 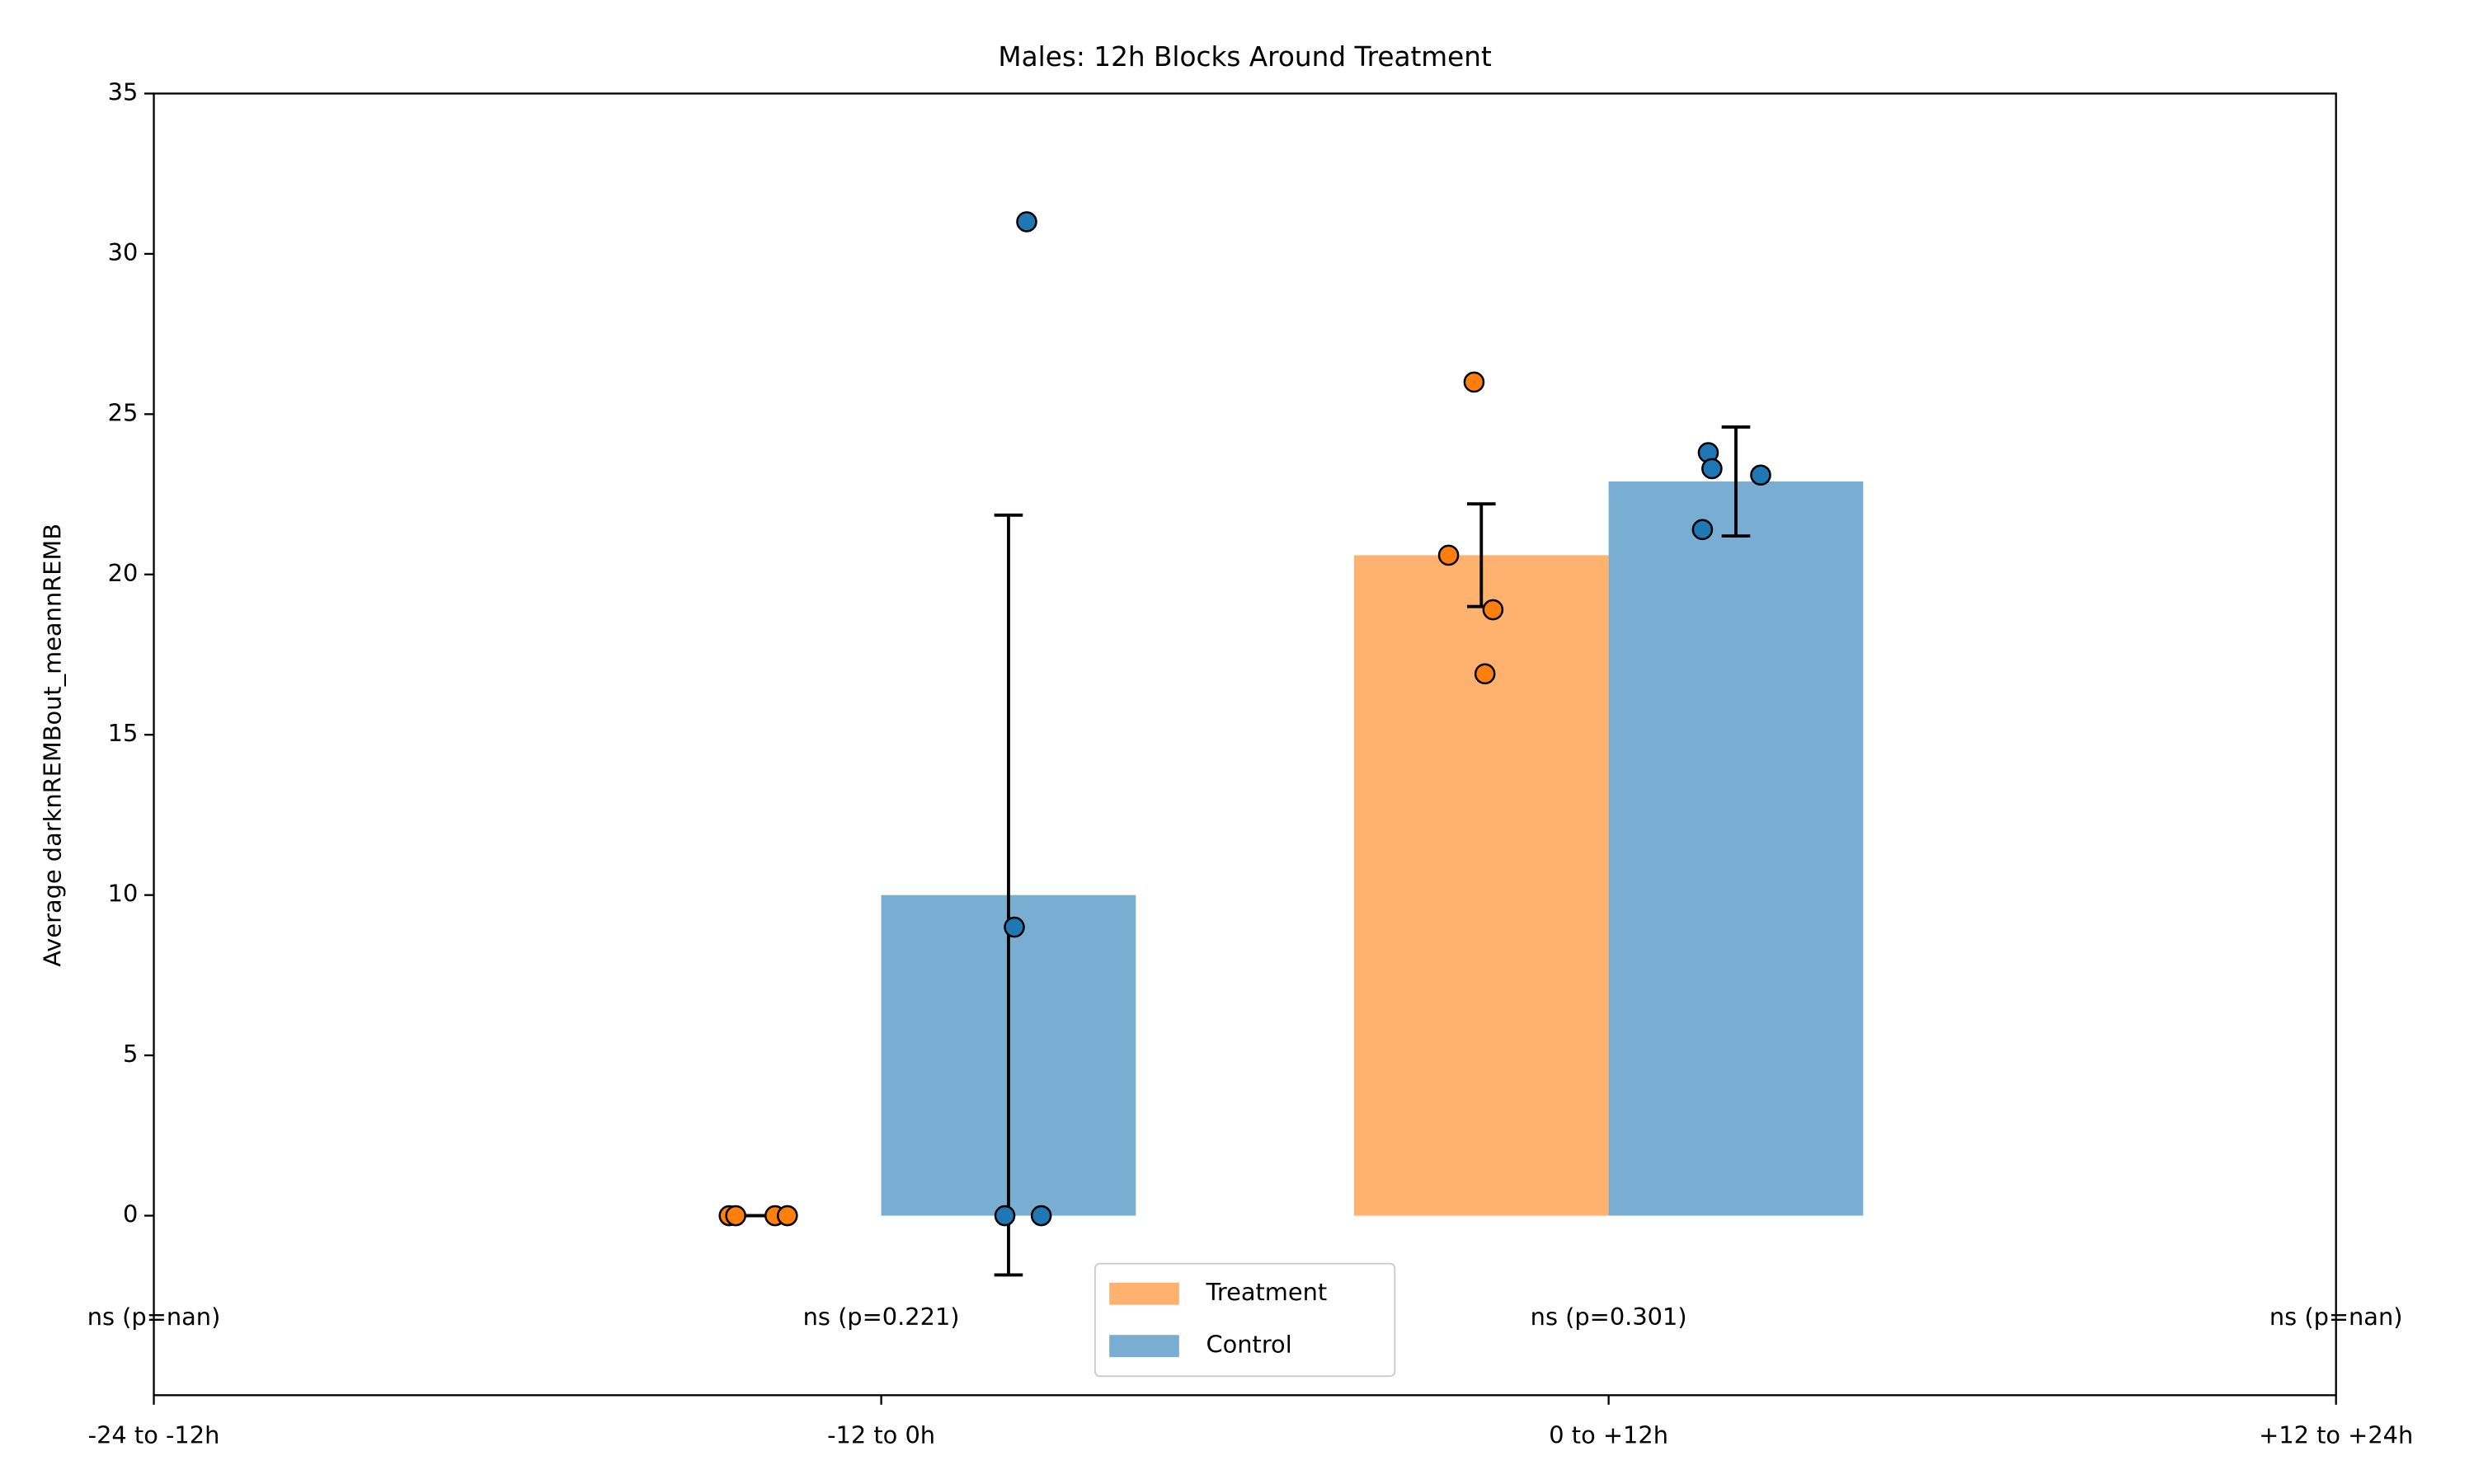 I want to click on x-tick-label: -24 to -12h, so click(x=154, y=1435).